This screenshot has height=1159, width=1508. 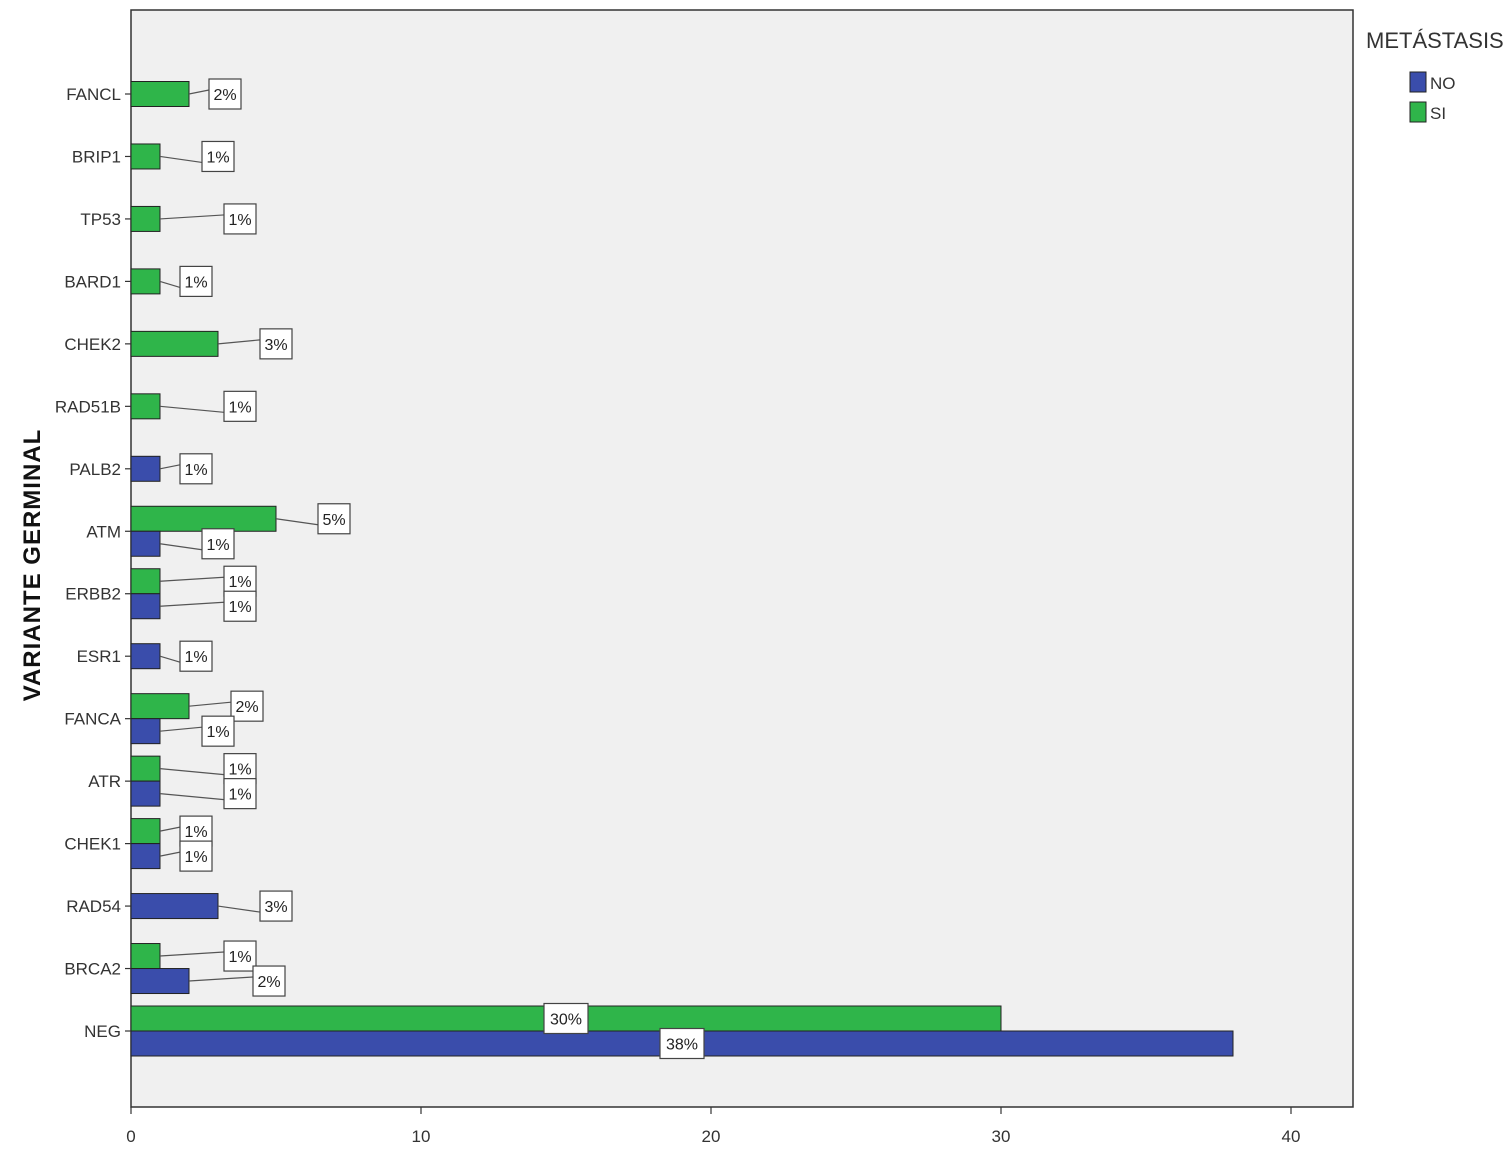 What do you see at coordinates (145, 218) in the screenshot?
I see `bar-si-tp53` at bounding box center [145, 218].